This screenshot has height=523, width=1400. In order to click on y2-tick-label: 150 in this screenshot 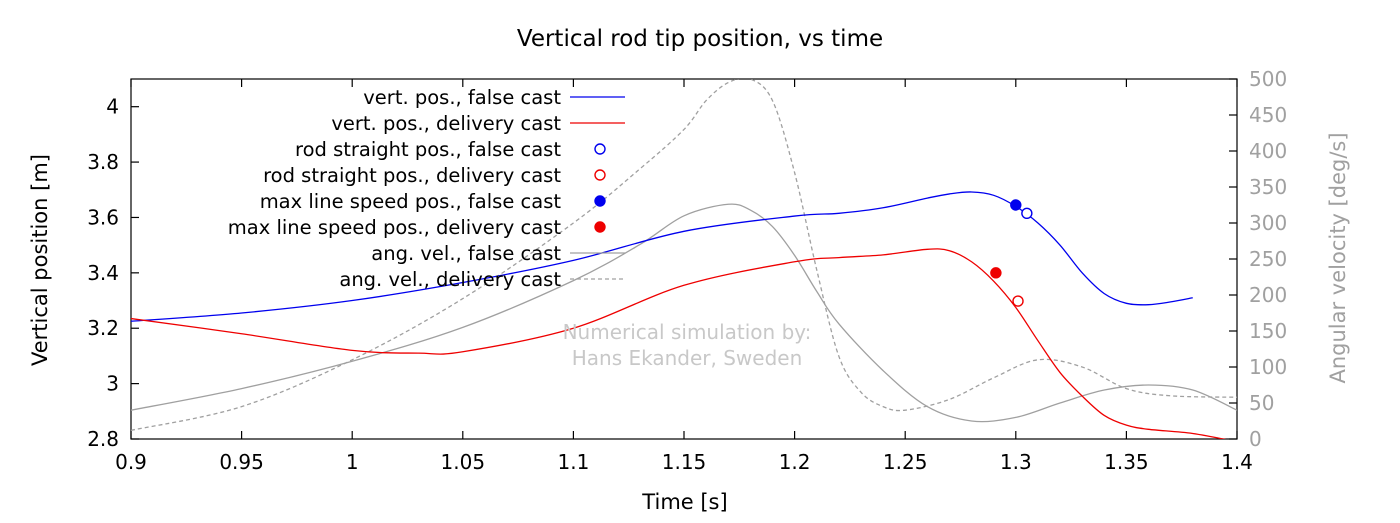, I will do `click(1268, 331)`.